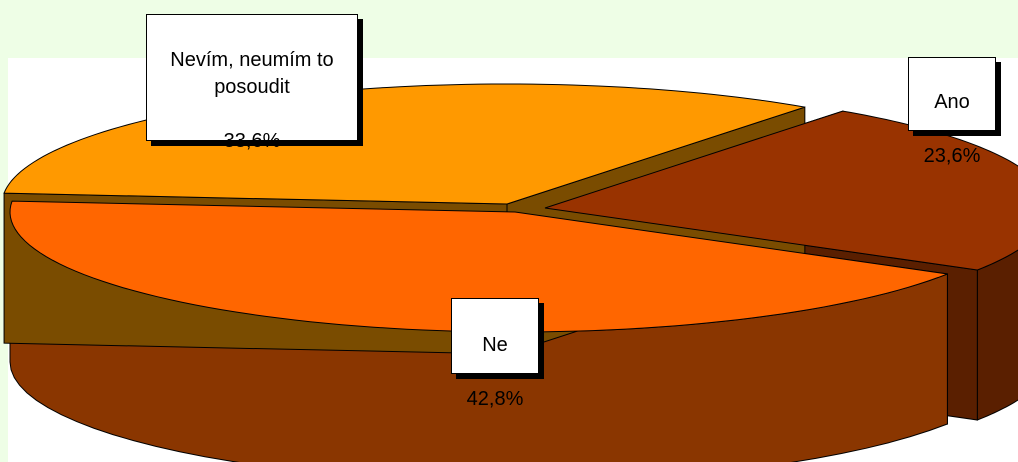 The width and height of the screenshot is (1018, 462). Describe the element at coordinates (495, 399) in the screenshot. I see `label-percent: 42,8%` at that location.